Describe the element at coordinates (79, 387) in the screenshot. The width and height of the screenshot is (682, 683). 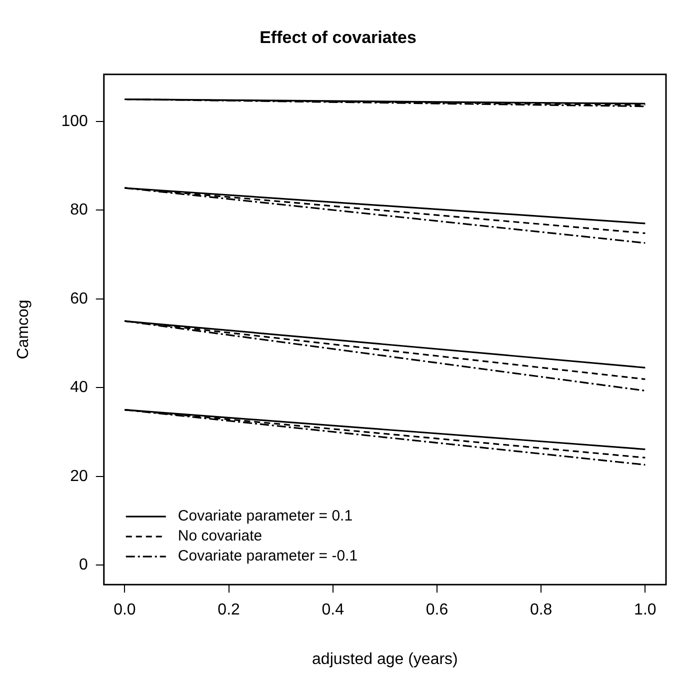
I see `y-tick-label: 40` at that location.